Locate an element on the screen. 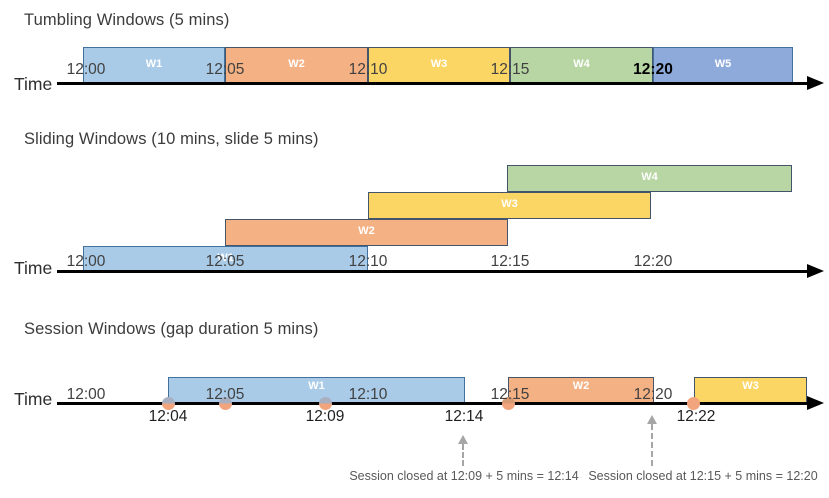  event-time-label: 12:09 is located at coordinates (325, 416).